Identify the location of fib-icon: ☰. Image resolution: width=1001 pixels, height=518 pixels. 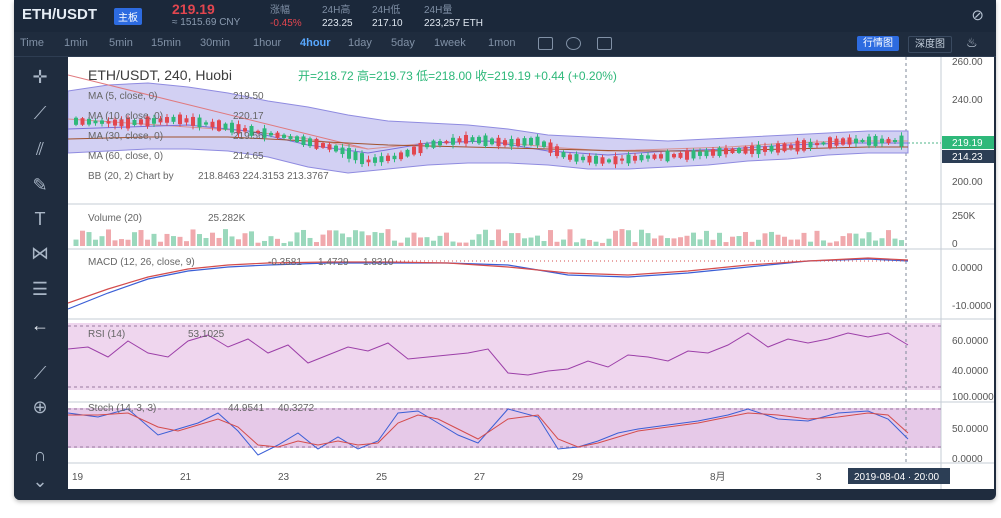
(40, 289).